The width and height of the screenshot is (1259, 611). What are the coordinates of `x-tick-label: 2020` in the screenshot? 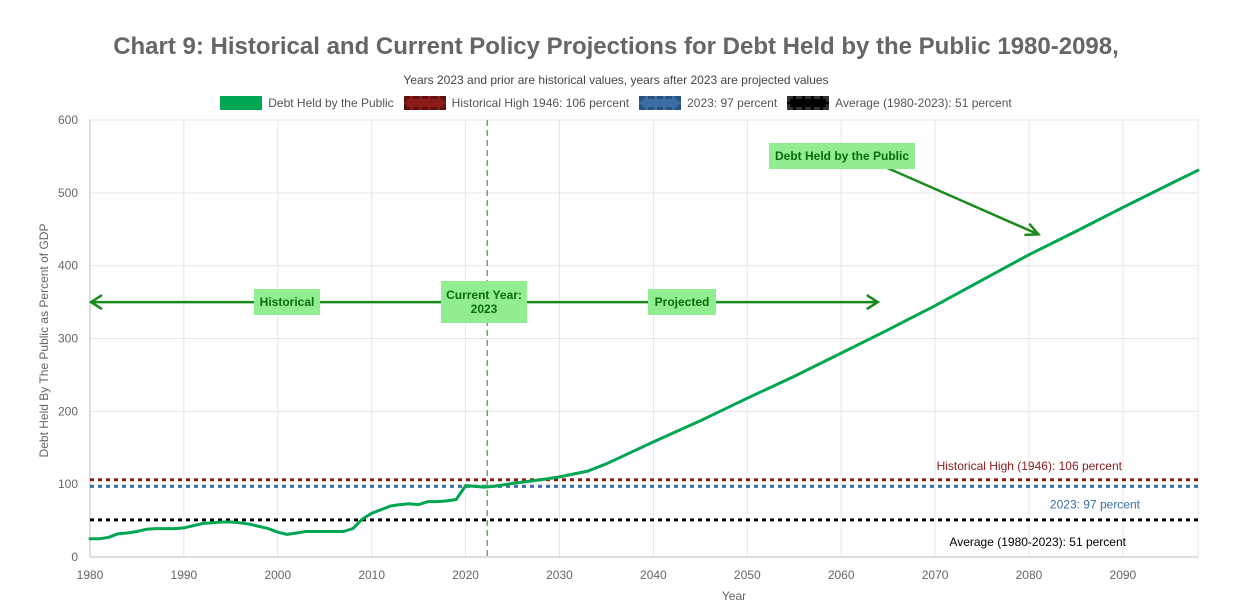 It's located at (465, 575).